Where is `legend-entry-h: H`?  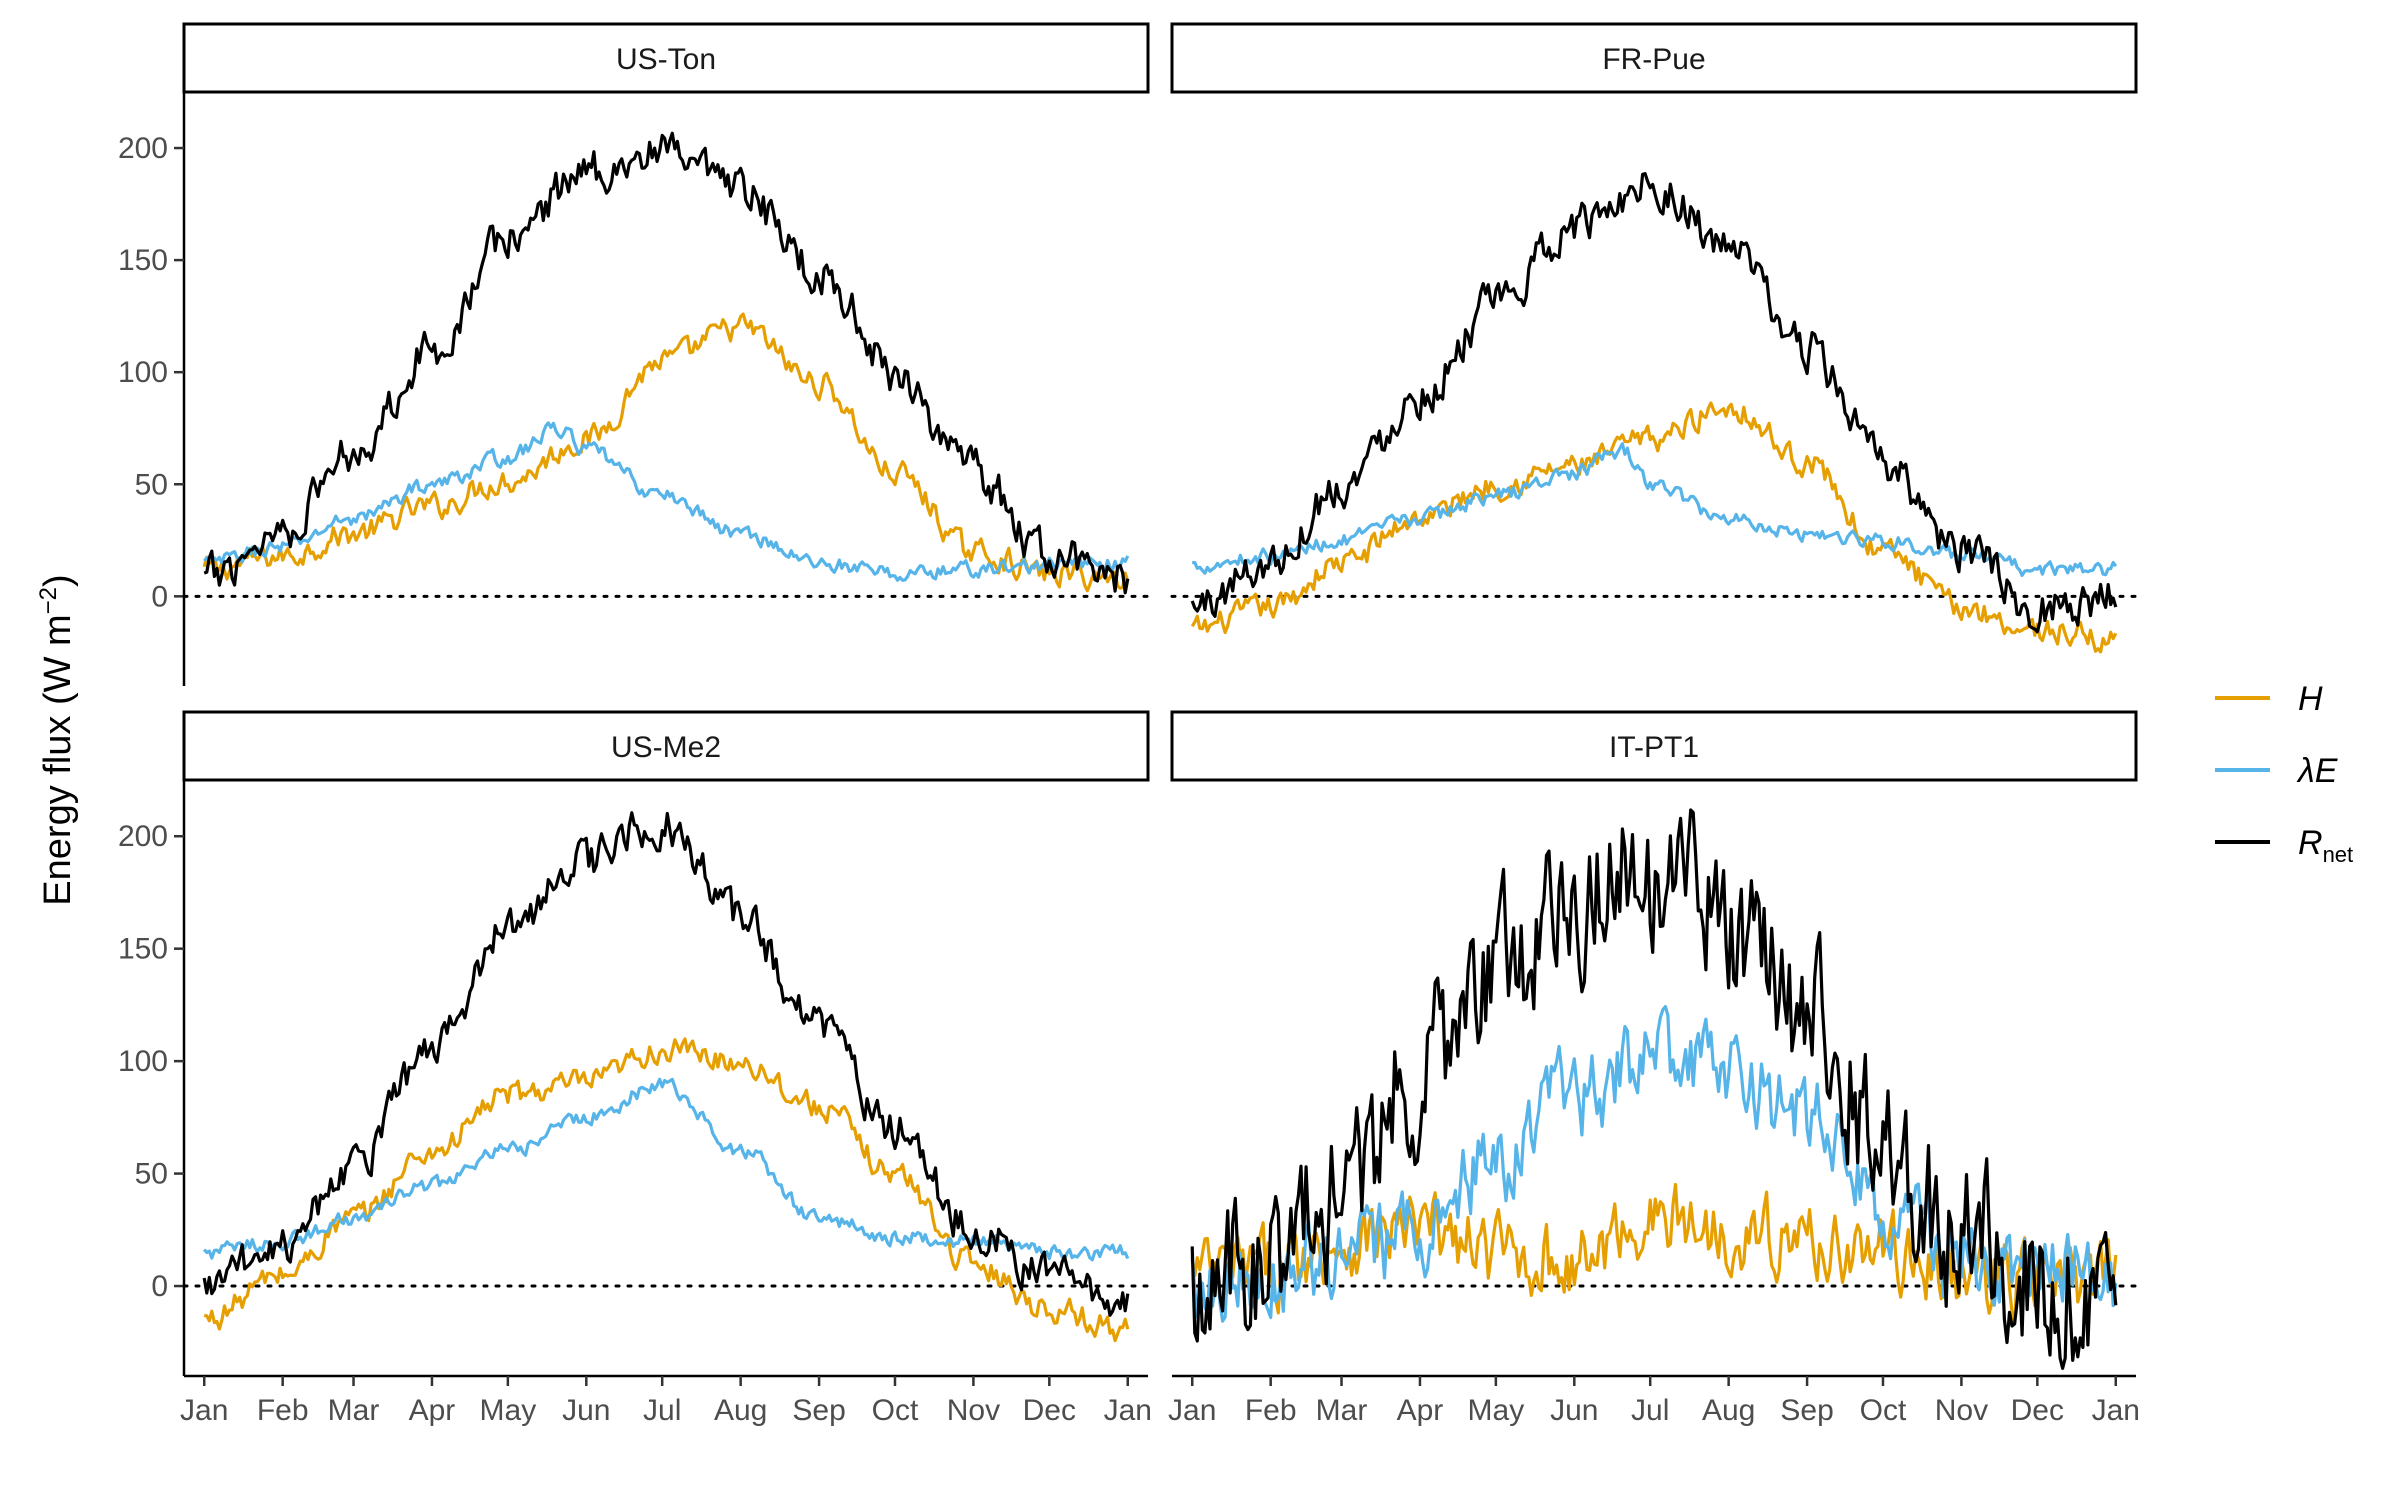 legend-entry-h: H is located at coordinates (2269, 699).